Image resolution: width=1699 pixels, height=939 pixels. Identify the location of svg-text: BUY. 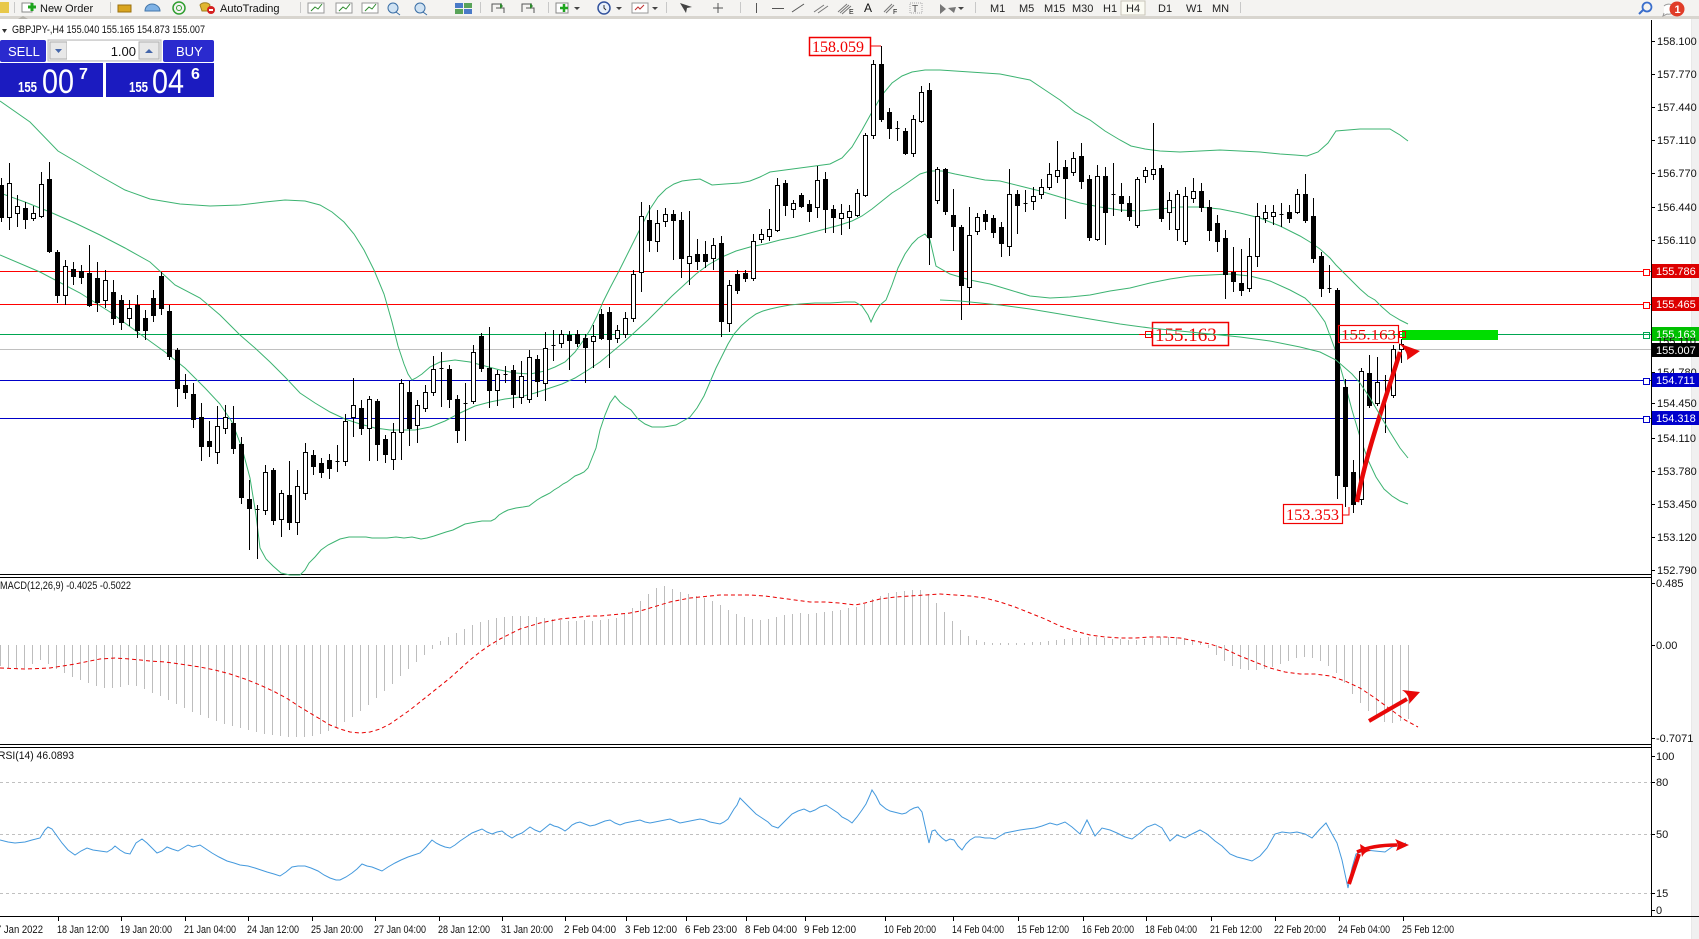
(189, 51).